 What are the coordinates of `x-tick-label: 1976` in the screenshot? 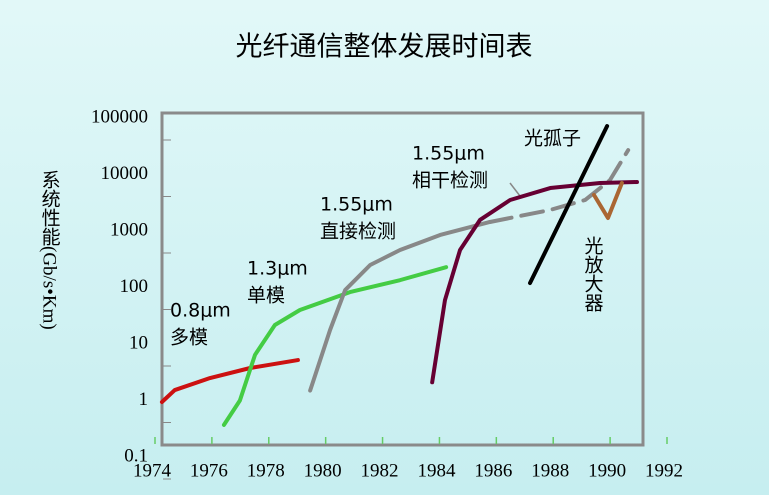 It's located at (209, 470).